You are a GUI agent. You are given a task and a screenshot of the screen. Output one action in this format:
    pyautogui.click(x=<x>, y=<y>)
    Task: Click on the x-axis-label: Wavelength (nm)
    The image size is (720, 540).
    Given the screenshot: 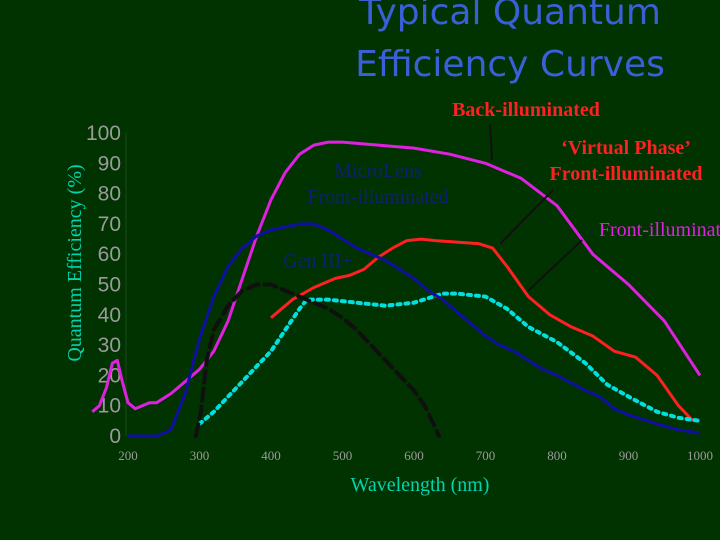 What is the action you would take?
    pyautogui.click(x=420, y=485)
    